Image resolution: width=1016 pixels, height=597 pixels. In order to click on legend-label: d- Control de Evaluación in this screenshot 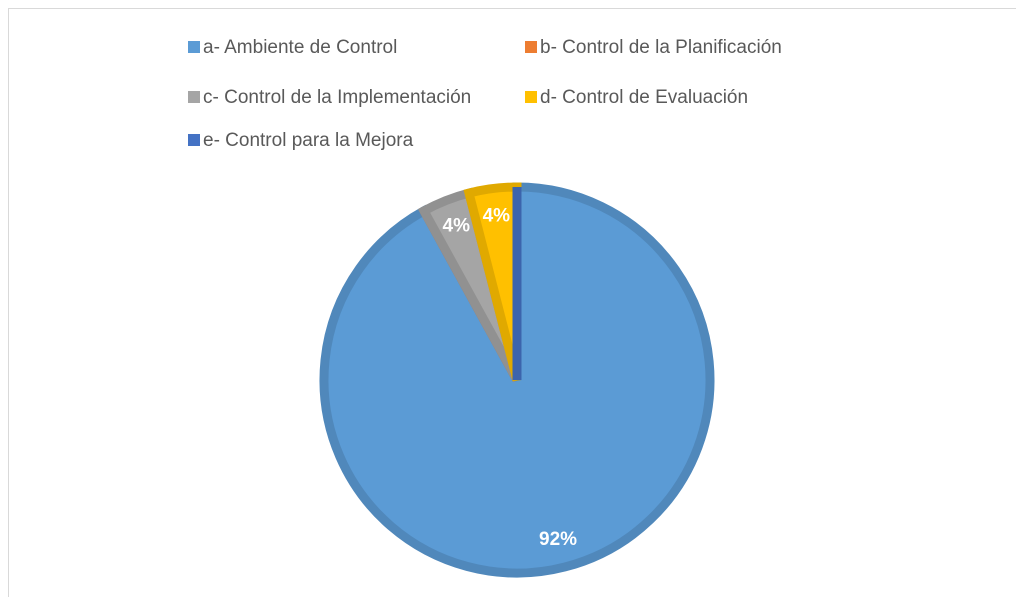, I will do `click(644, 97)`.